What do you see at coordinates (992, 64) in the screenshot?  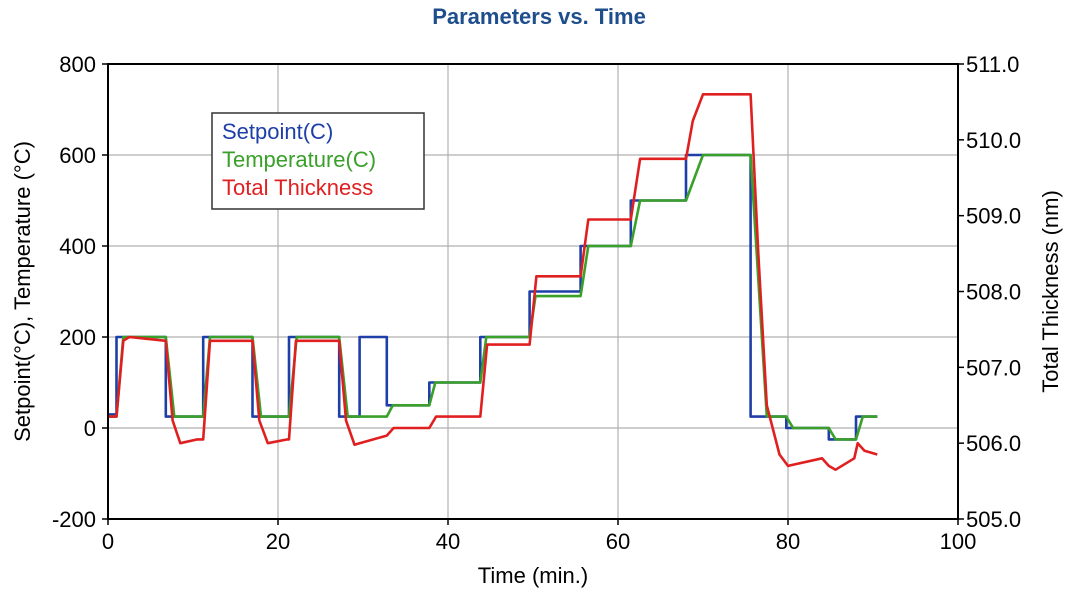 I see `y-right-tick-label: 511.0` at bounding box center [992, 64].